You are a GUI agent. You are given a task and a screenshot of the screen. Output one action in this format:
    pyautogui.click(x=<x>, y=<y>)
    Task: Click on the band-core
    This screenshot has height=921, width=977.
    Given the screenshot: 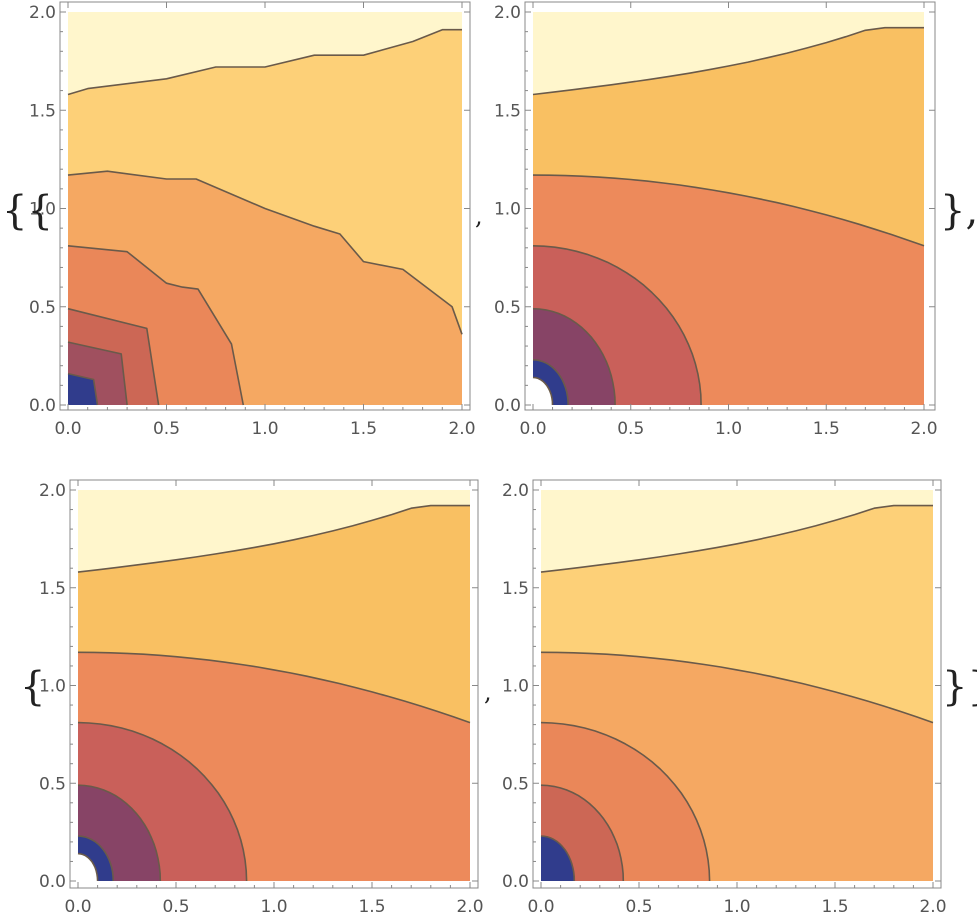 What is the action you would take?
    pyautogui.click(x=83, y=389)
    